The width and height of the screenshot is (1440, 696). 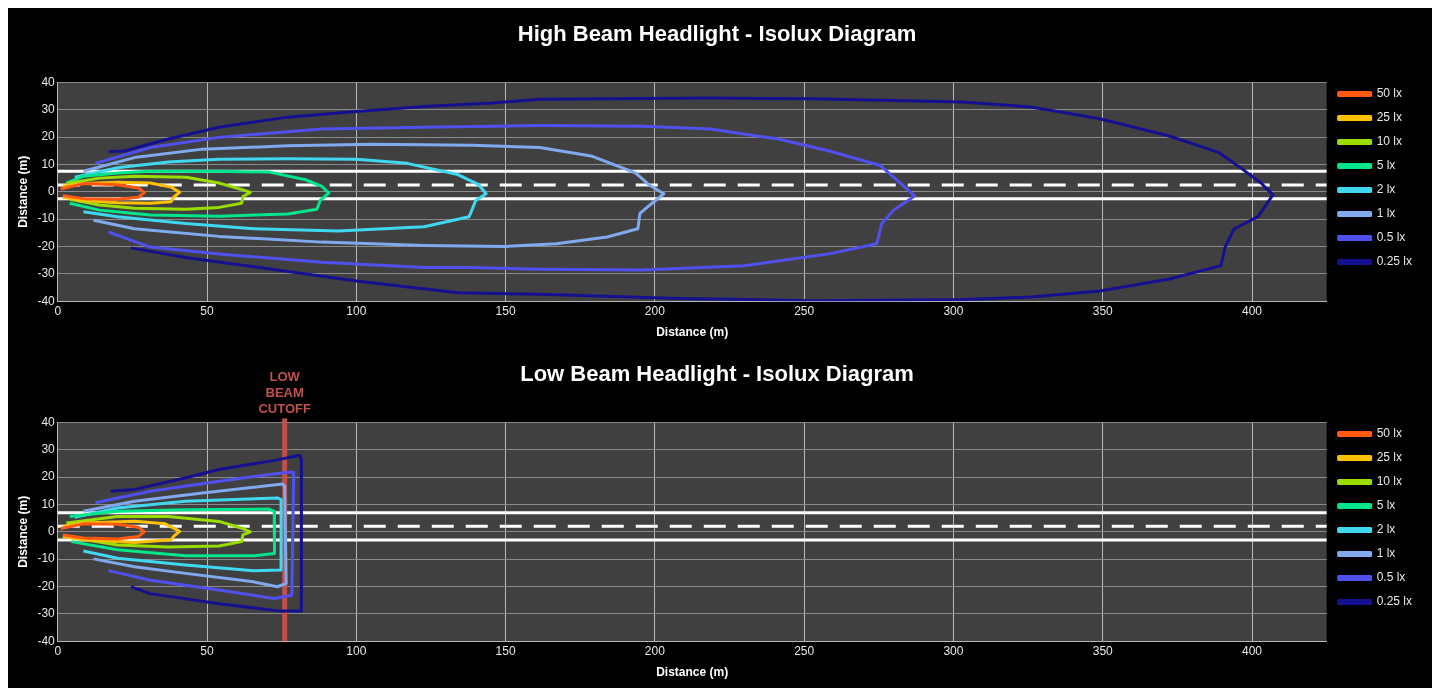 What do you see at coordinates (717, 34) in the screenshot?
I see `chart-title: High Beam Headlight - Isolux Diagram` at bounding box center [717, 34].